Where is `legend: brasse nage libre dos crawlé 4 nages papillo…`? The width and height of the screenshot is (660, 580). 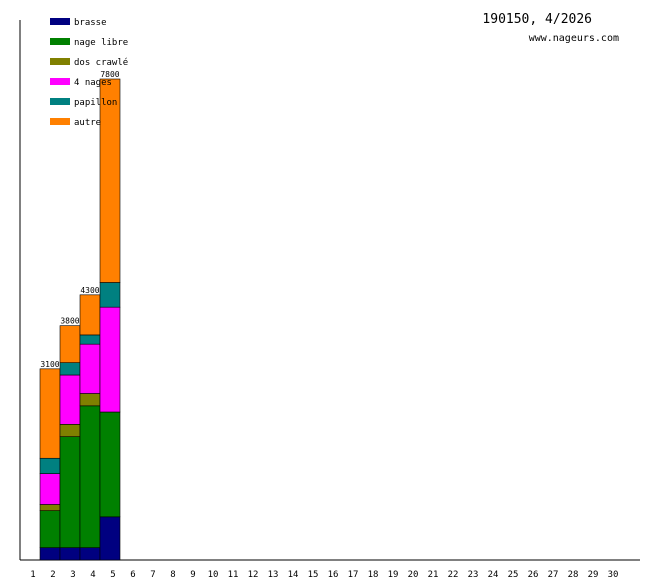
legend: brasse nage libre dos crawlé 4 nages papillo… is located at coordinates (89, 73).